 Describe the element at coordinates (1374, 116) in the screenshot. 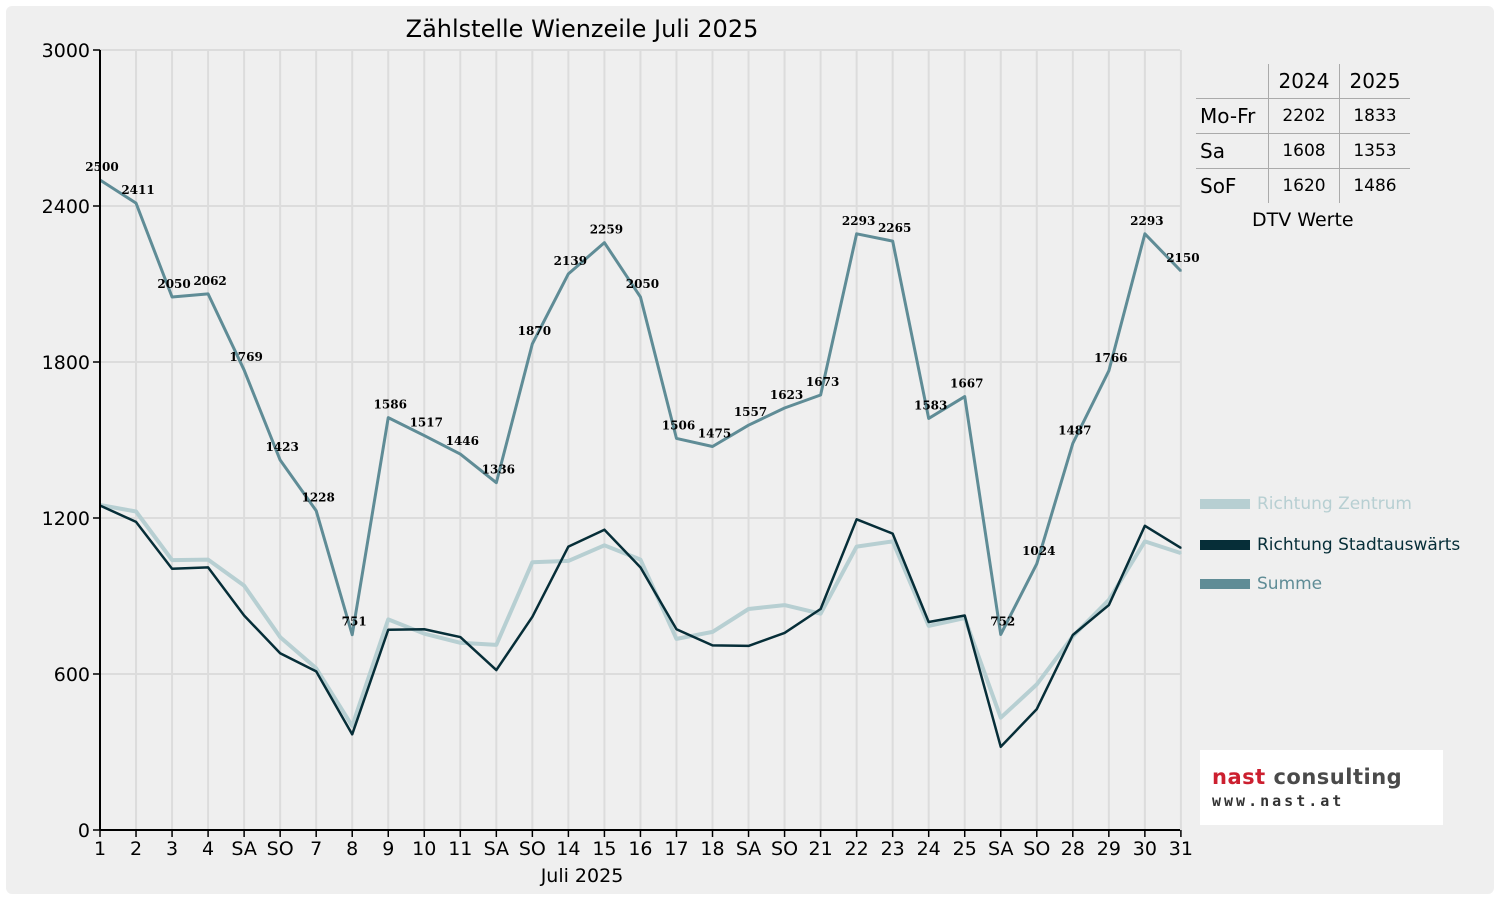

I see `dtv-cell: 1833` at that location.